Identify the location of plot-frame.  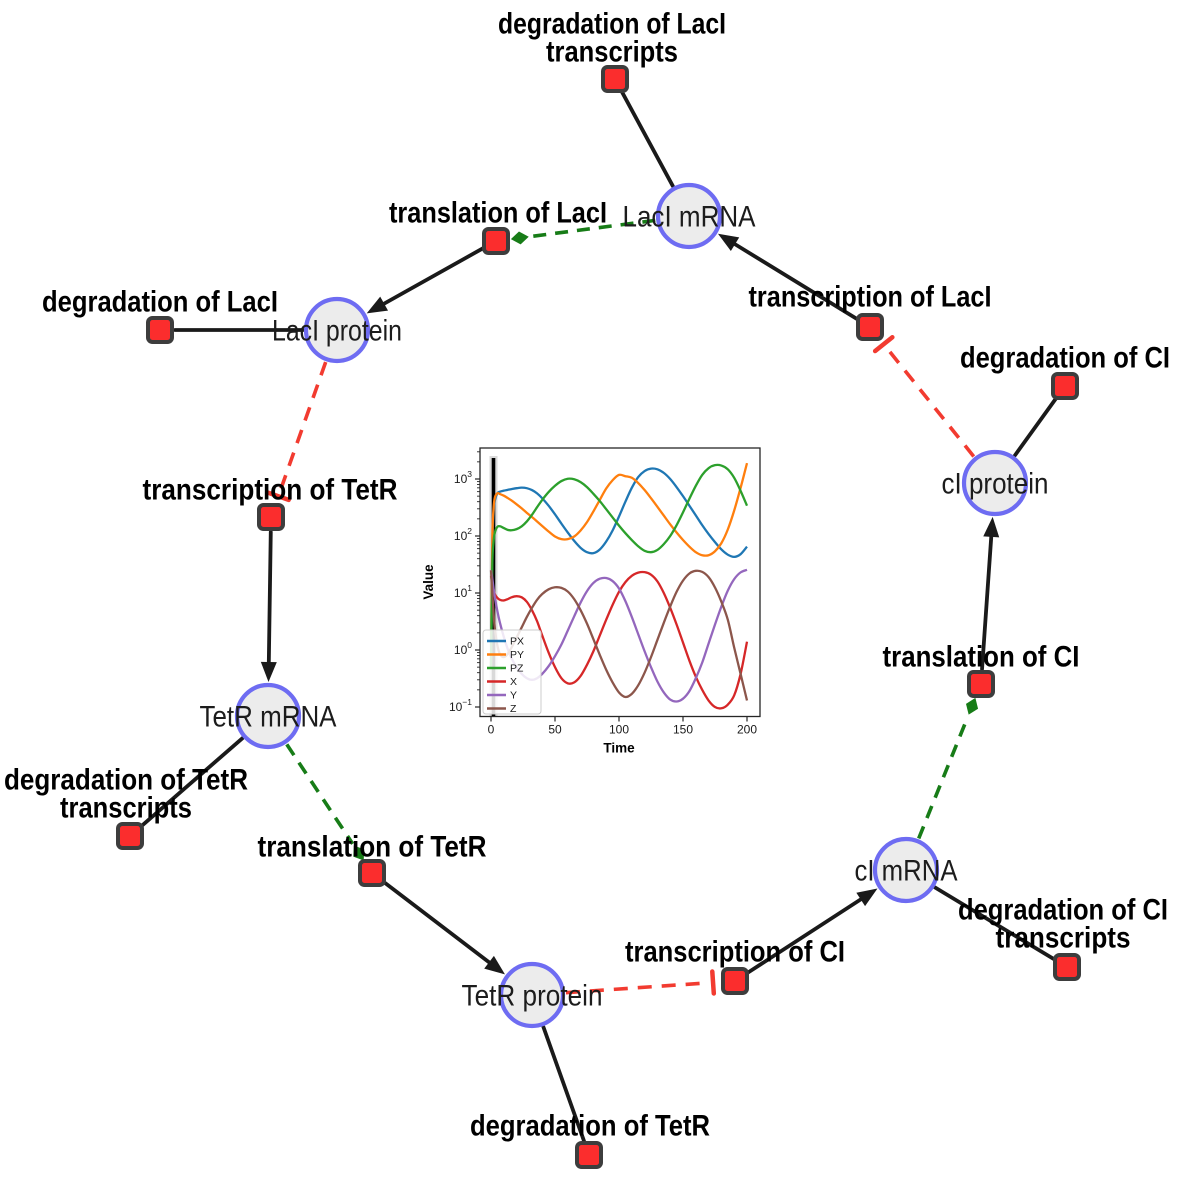
(620, 582).